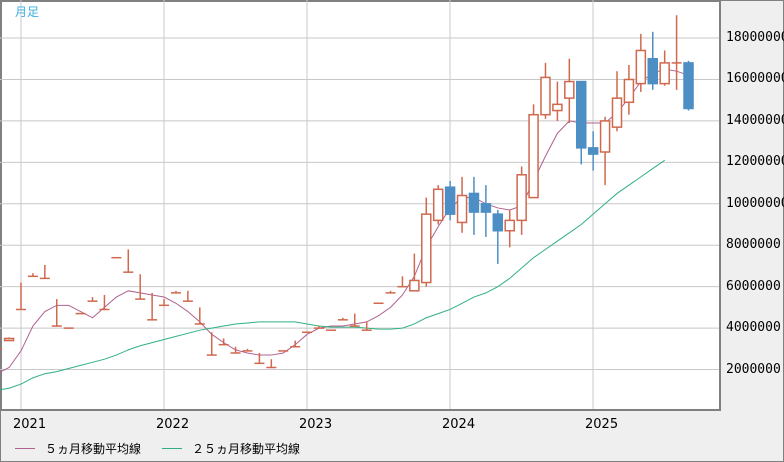 Image resolution: width=784 pixels, height=462 pixels. Describe the element at coordinates (459, 424) in the screenshot. I see `x-tick-label: 2024` at that location.